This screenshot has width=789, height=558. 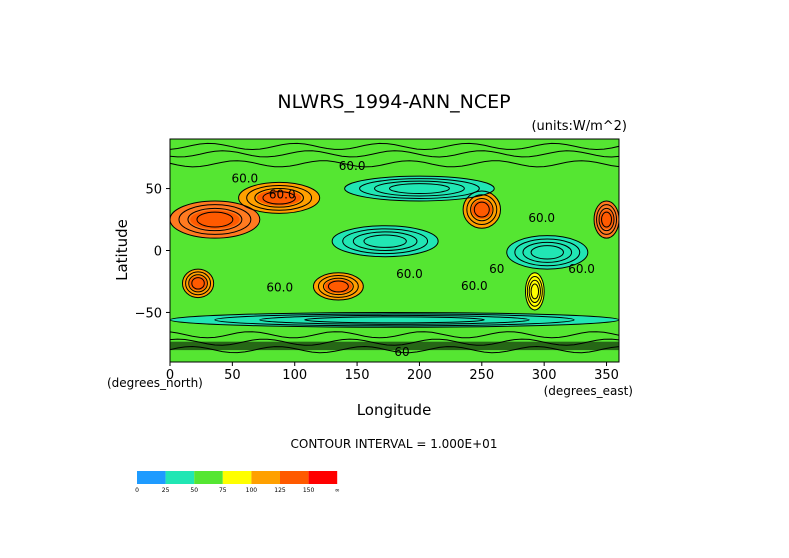 I want to click on x-tick-label: 300, so click(x=544, y=375).